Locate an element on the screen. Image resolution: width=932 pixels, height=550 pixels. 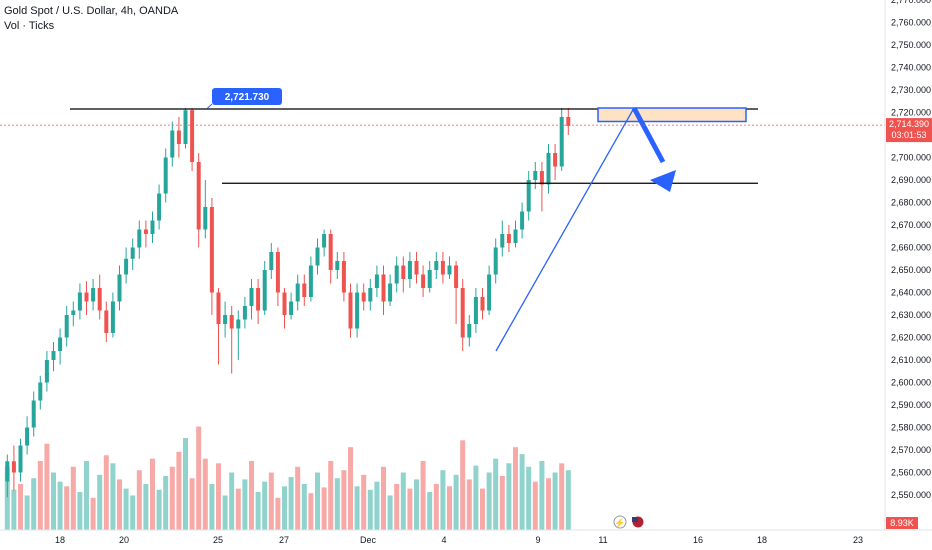
price-tick-label: 2,550.000 is located at coordinates (911, 495).